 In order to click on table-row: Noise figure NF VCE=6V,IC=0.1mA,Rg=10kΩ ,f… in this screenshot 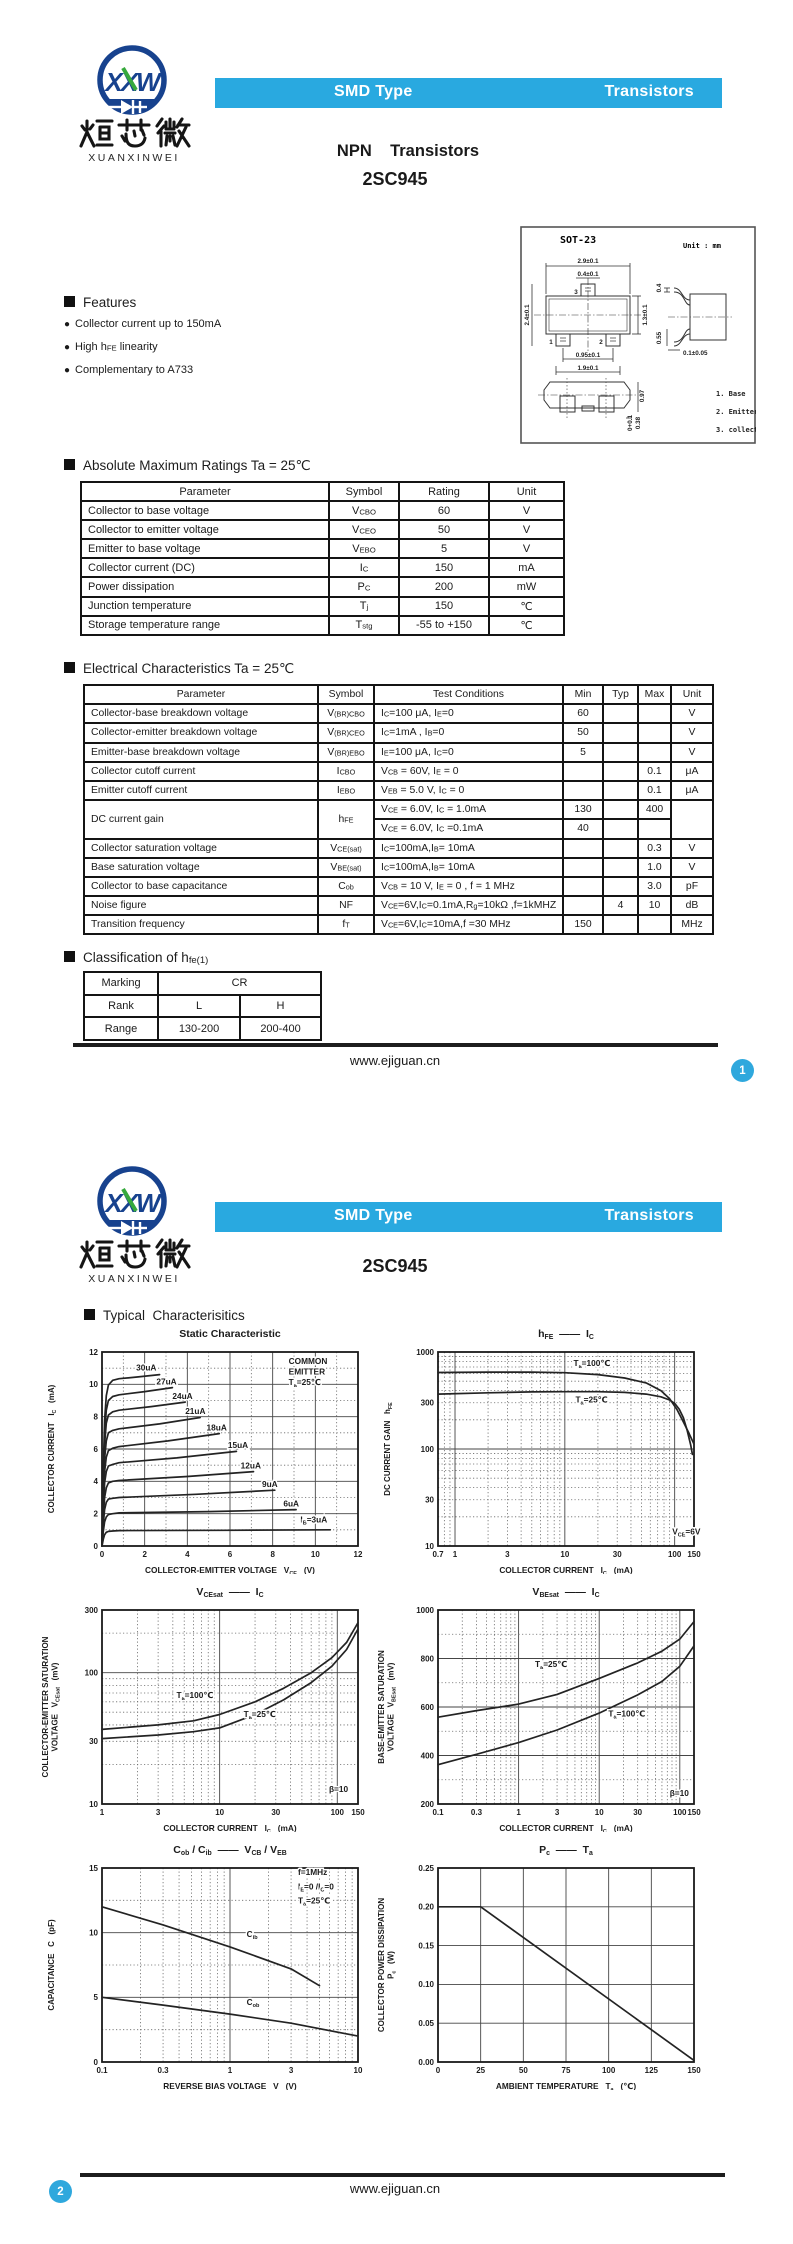, I will do `click(398, 906)`.